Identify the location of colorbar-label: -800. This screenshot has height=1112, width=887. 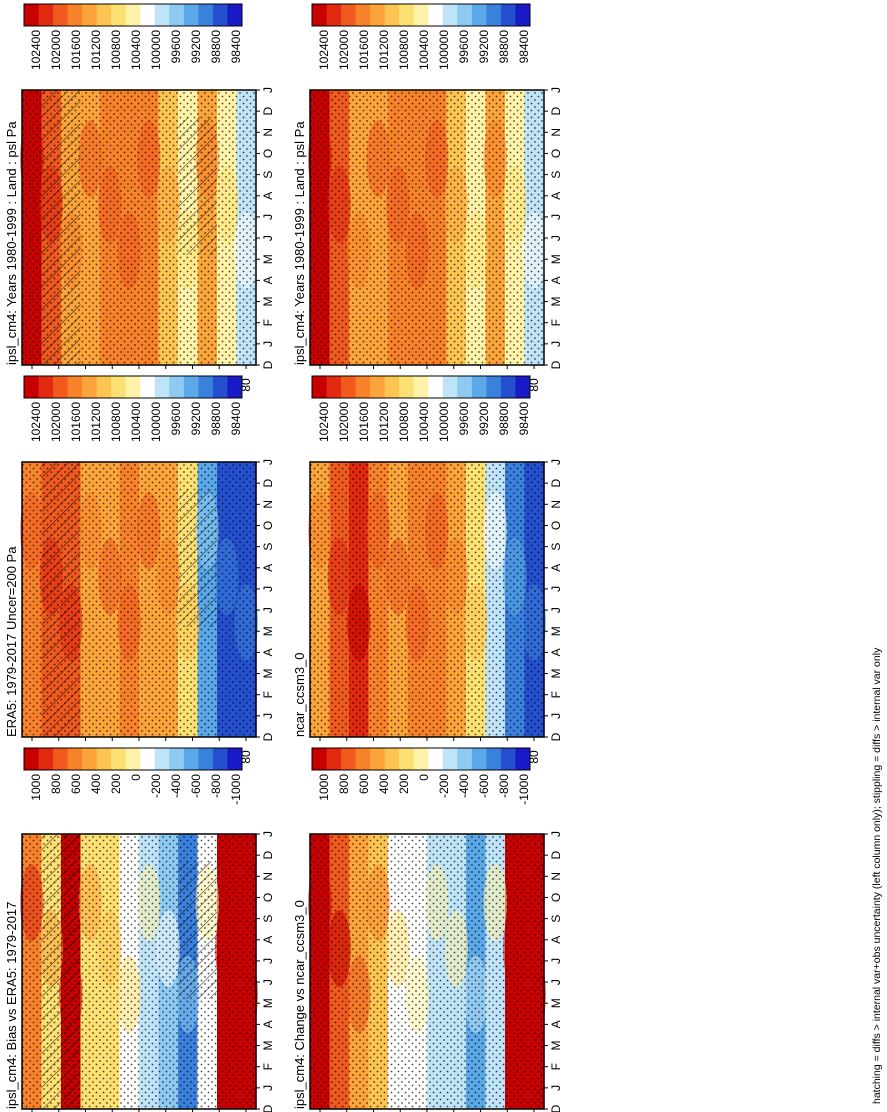
(504, 786).